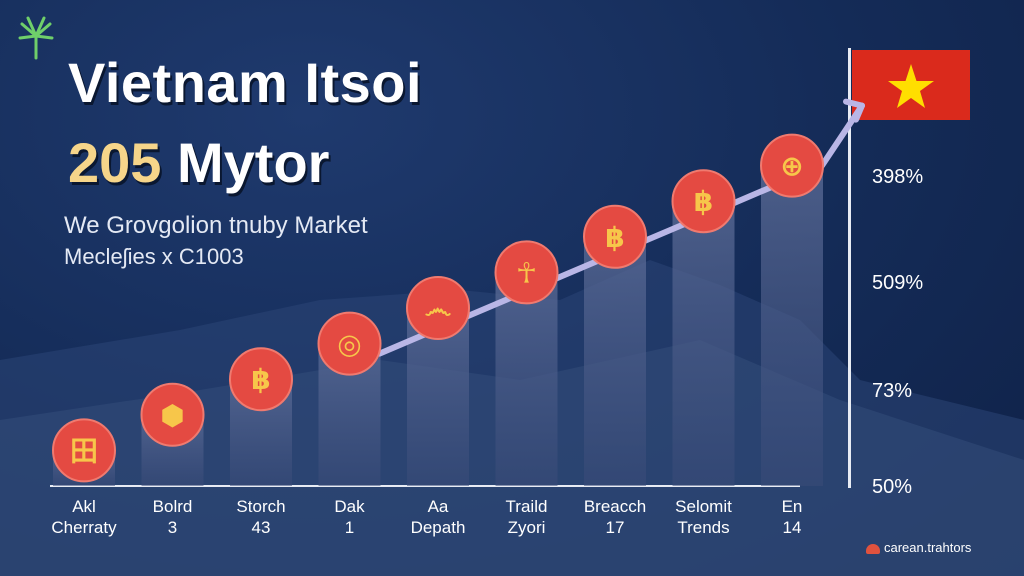 The width and height of the screenshot is (1024, 576). What do you see at coordinates (253, 162) in the screenshot?
I see `title-rest: Mytor` at bounding box center [253, 162].